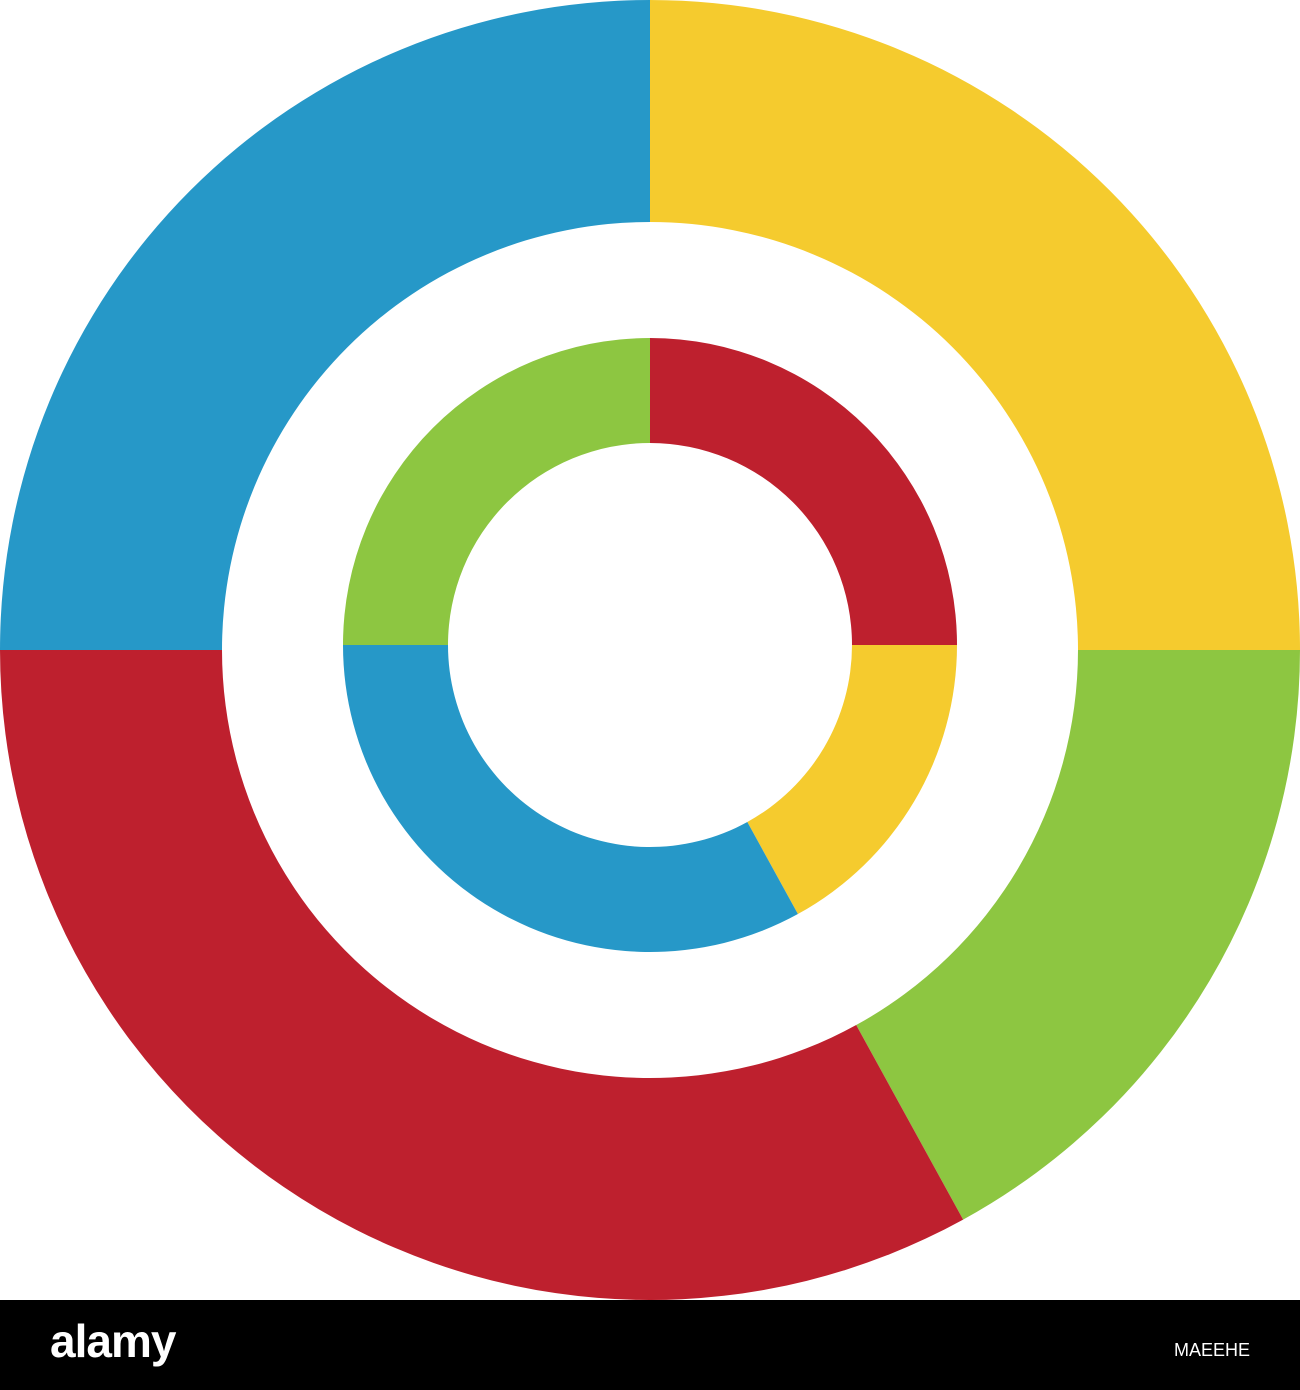  What do you see at coordinates (650, 1345) in the screenshot?
I see `footer: alamy MAEEHE` at bounding box center [650, 1345].